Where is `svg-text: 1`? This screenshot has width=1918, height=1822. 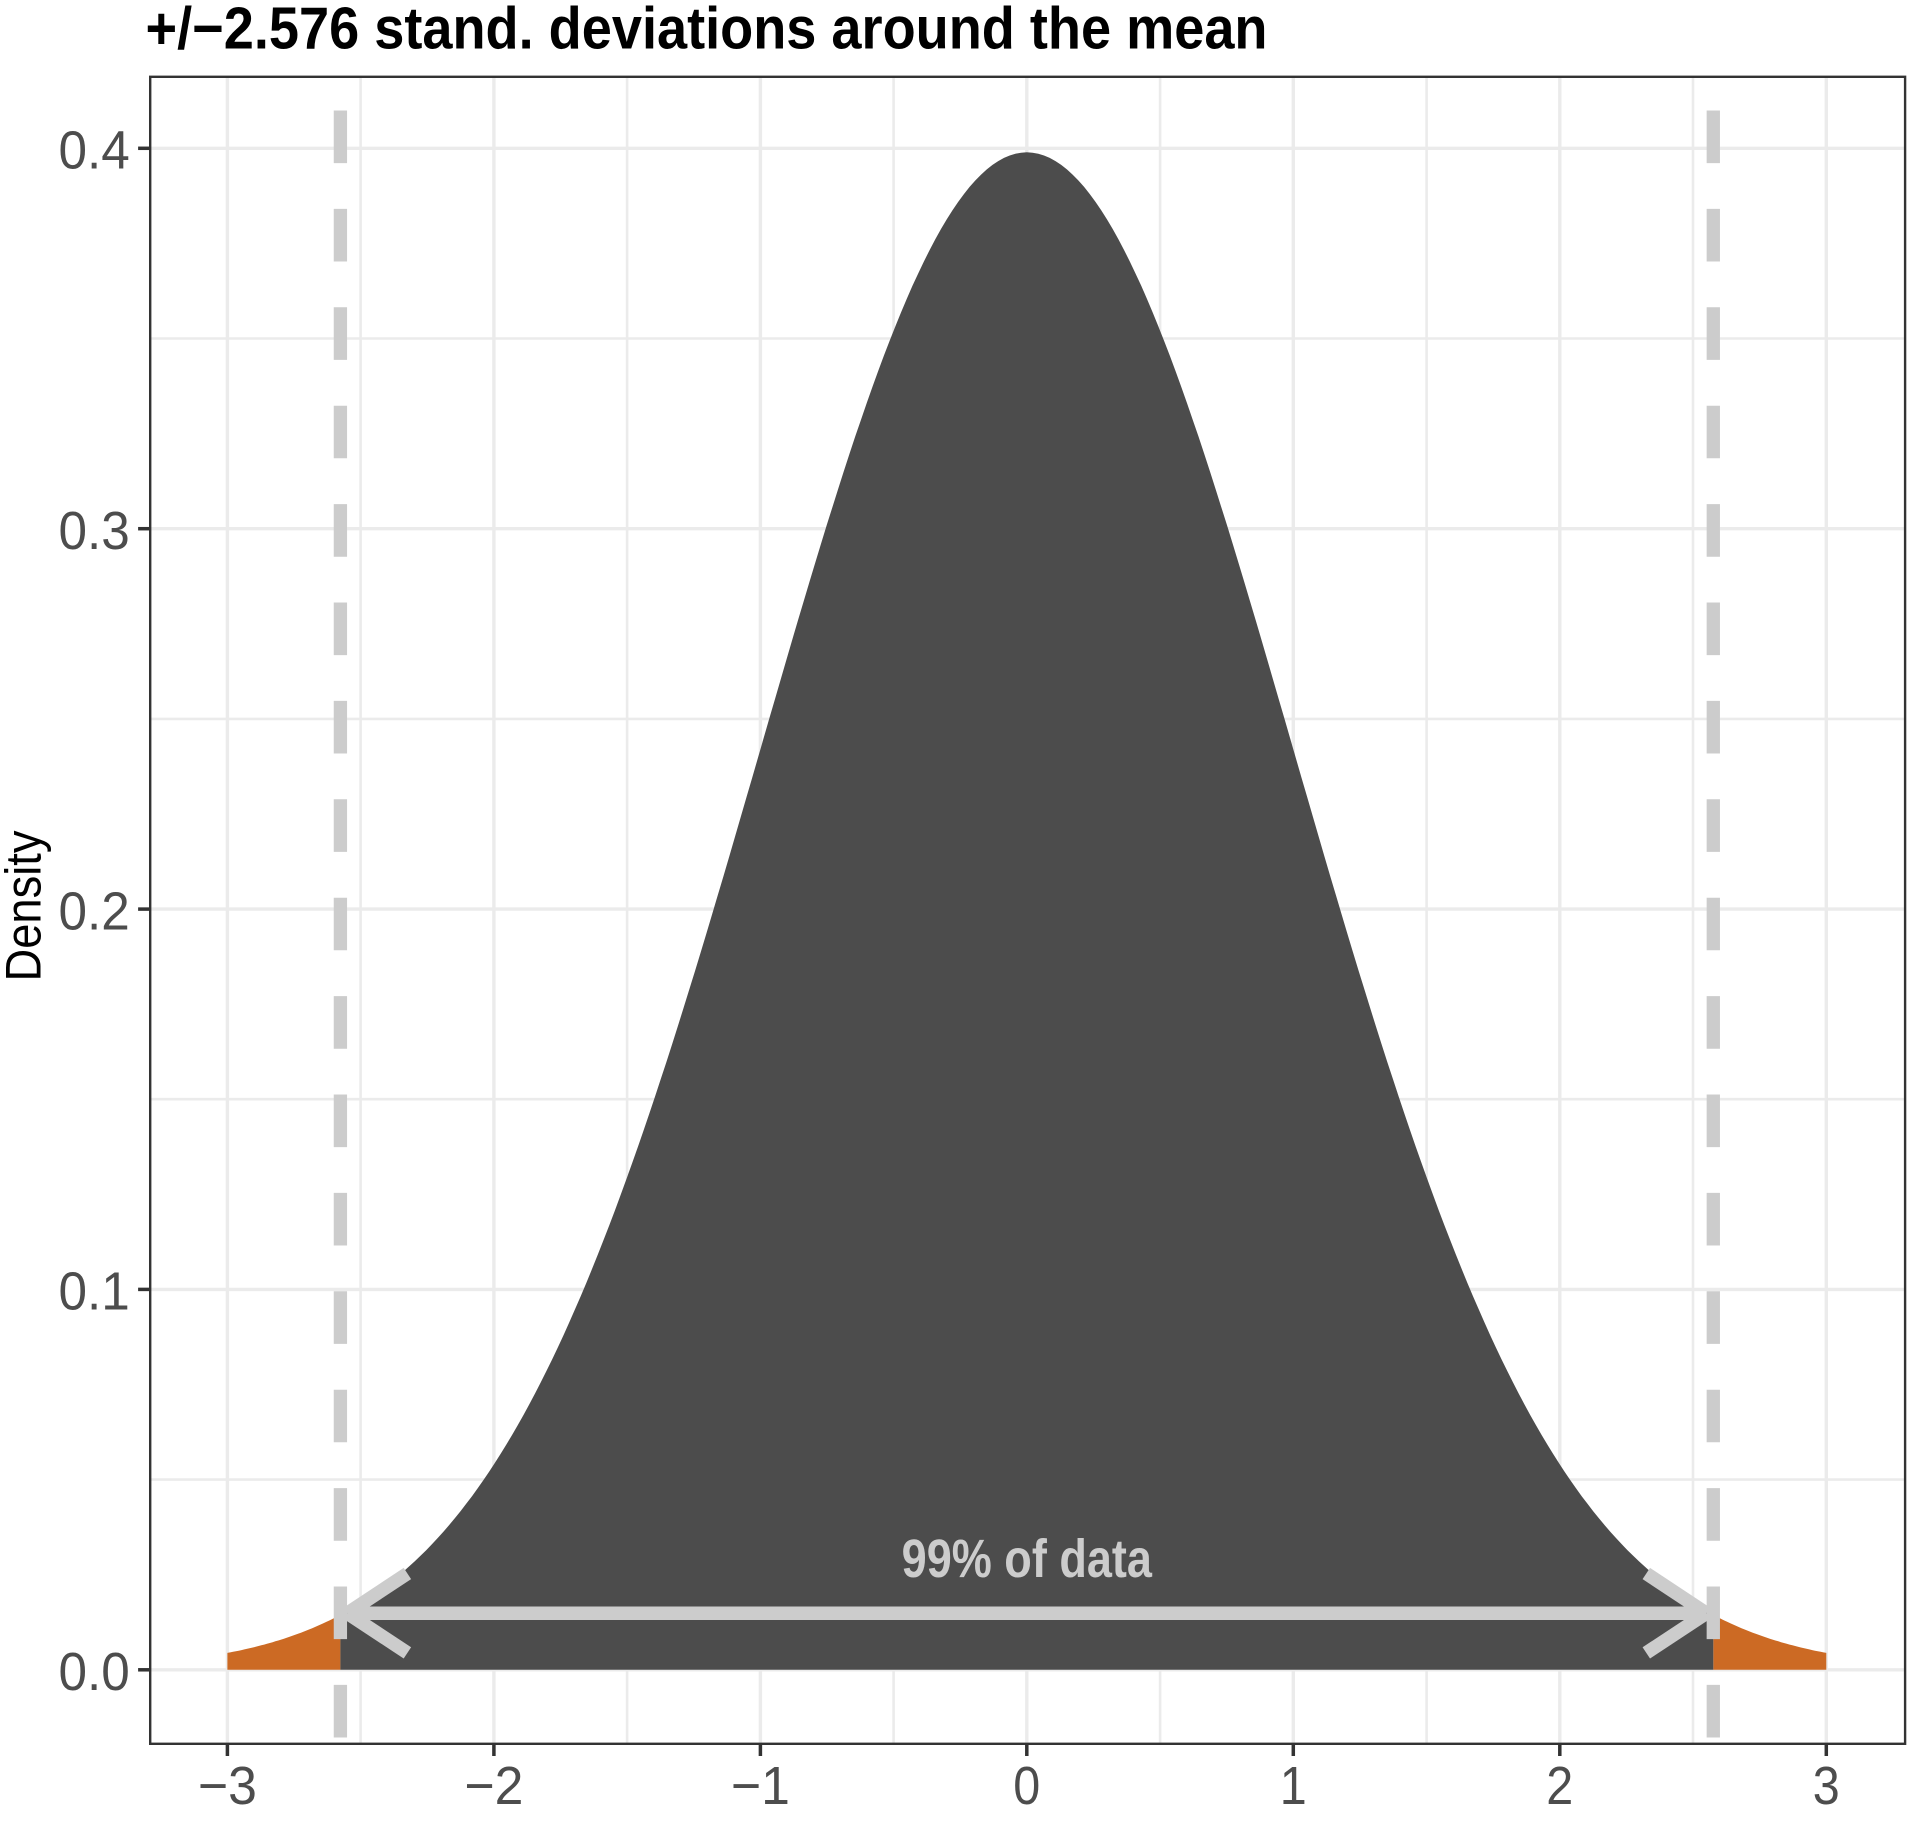 svg-text: 1 is located at coordinates (1293, 1786).